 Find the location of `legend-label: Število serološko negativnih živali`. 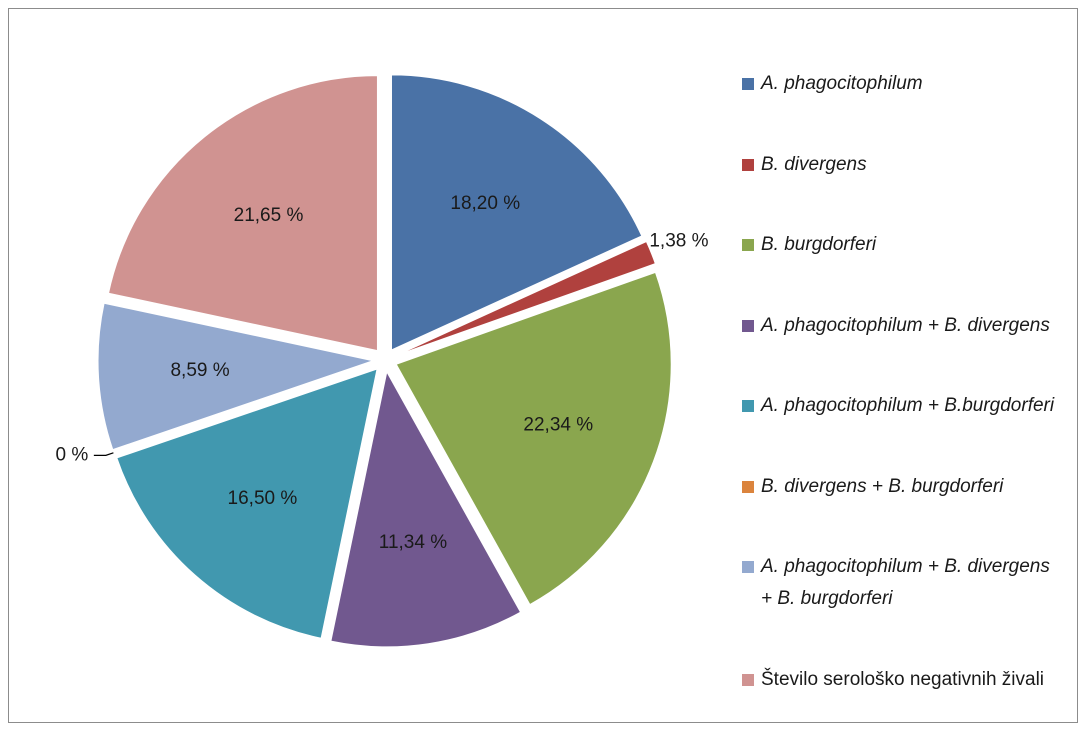

legend-label: Število serološko negativnih živali is located at coordinates (903, 679).